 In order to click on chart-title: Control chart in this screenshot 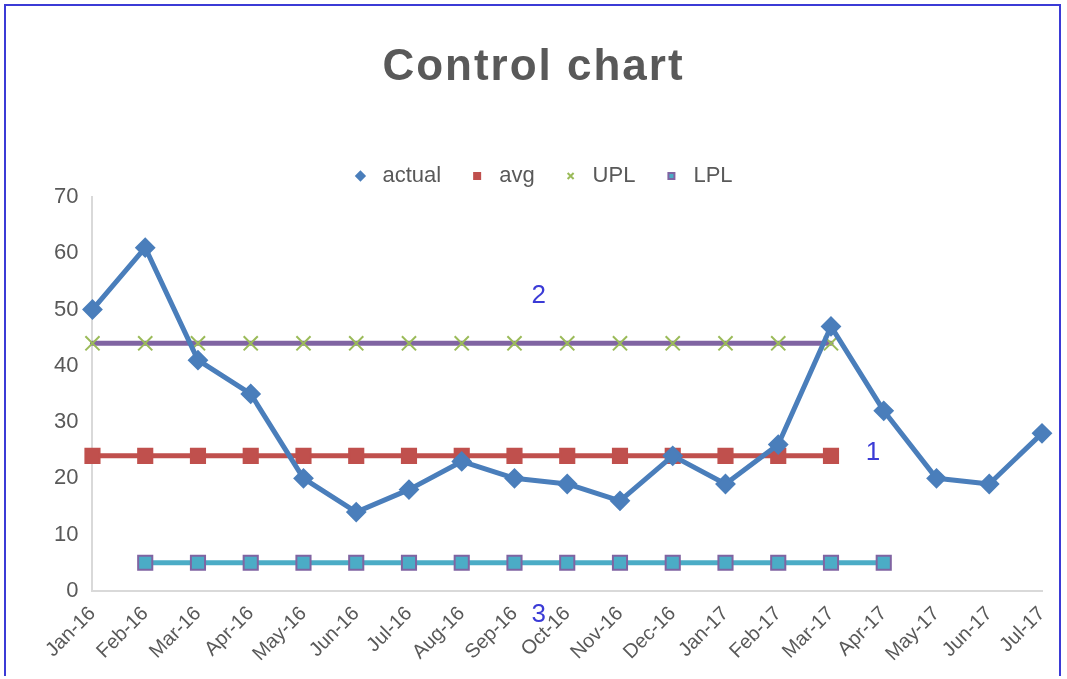, I will do `click(533, 65)`.